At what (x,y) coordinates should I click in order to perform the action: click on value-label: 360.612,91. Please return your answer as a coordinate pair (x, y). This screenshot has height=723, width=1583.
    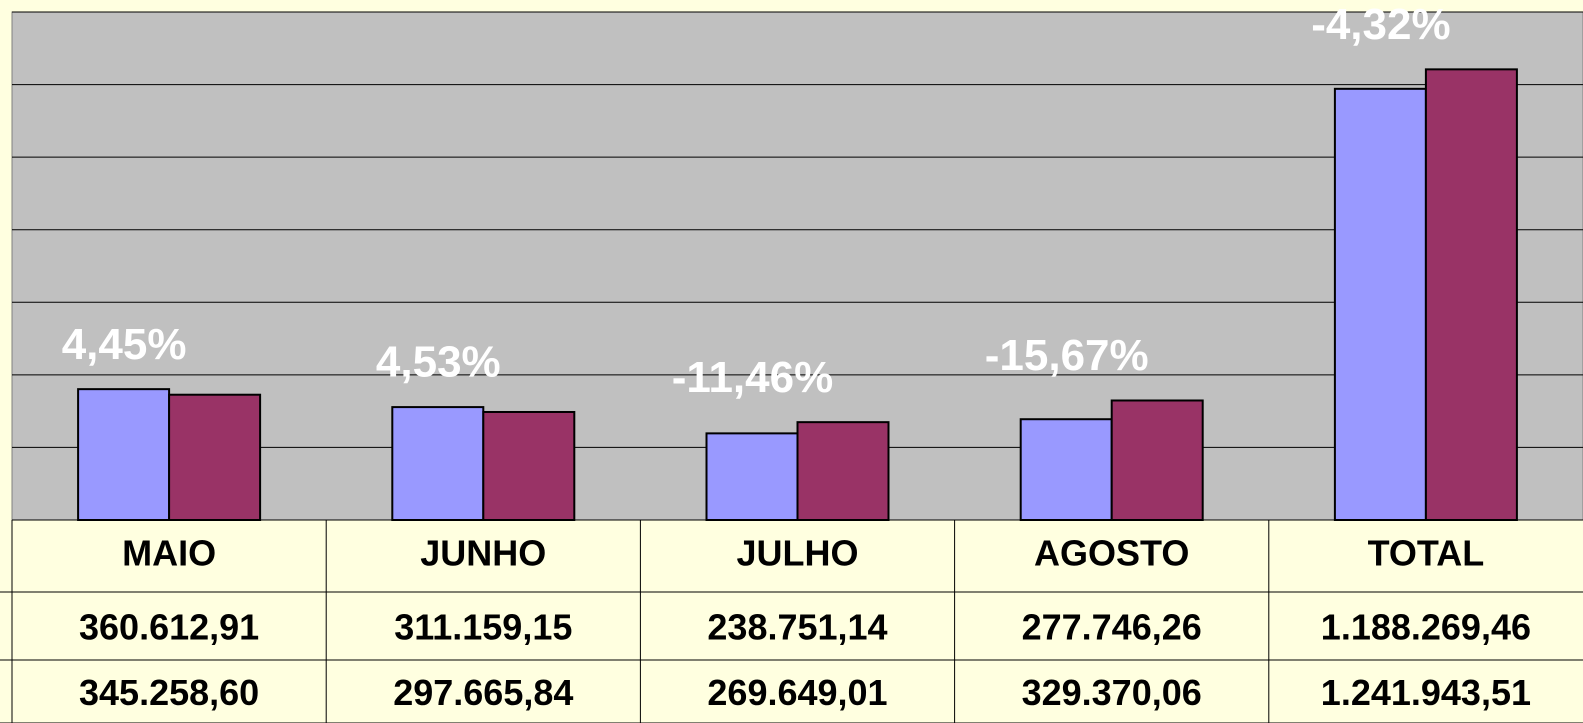
    Looking at the image, I should click on (169, 627).